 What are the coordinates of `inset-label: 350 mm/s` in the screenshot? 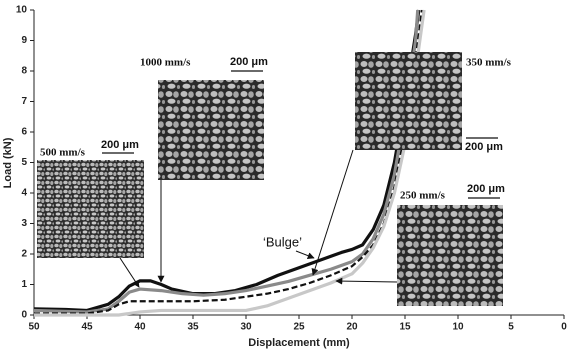 It's located at (489, 63).